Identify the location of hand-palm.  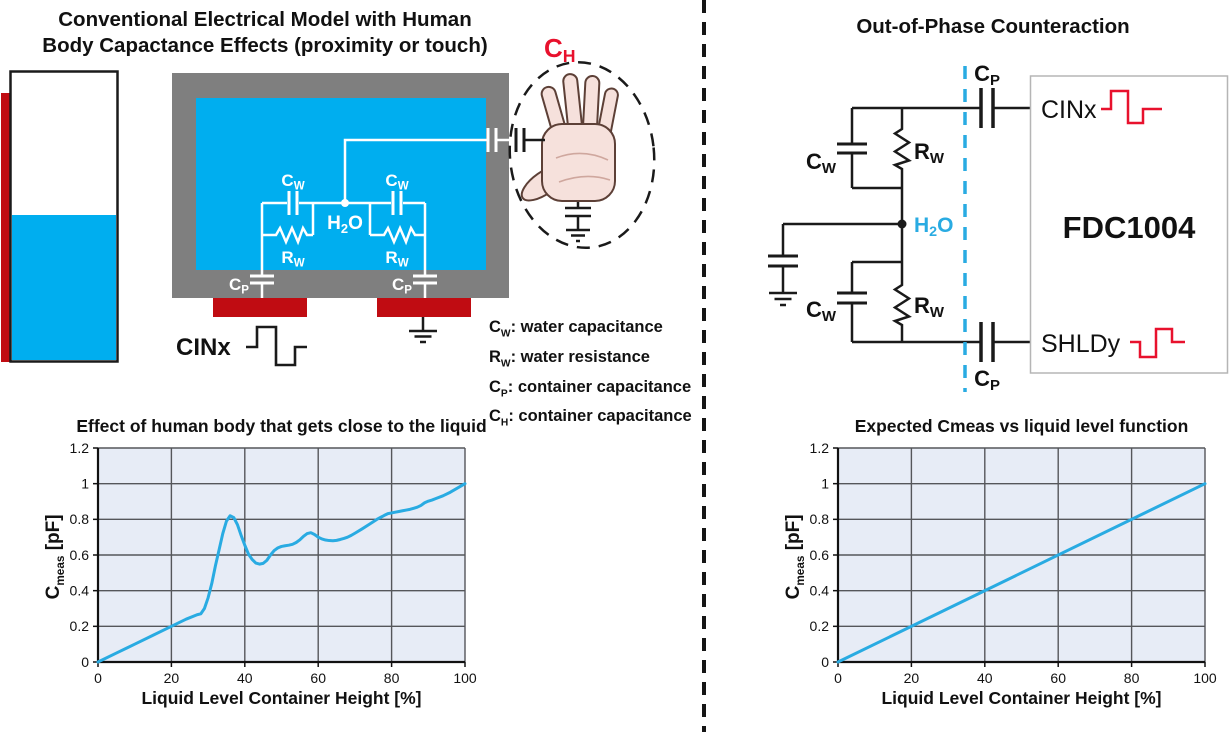
(578, 162).